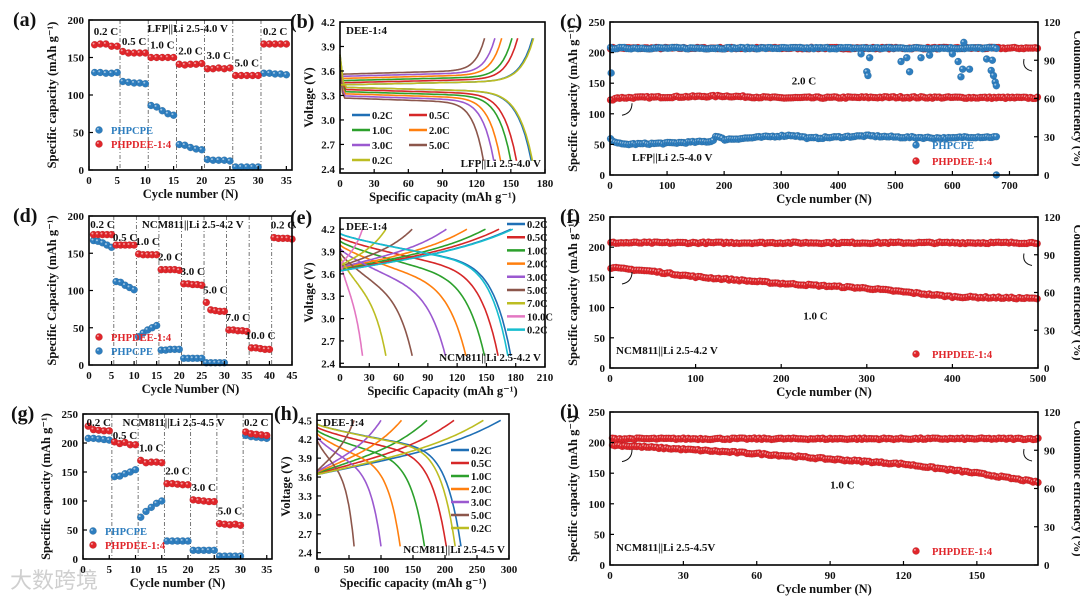 Image resolution: width=1080 pixels, height=599 pixels. Describe the element at coordinates (193, 225) in the screenshot. I see `cell-label: NCM811||Li 2.5-4.2 V` at that location.